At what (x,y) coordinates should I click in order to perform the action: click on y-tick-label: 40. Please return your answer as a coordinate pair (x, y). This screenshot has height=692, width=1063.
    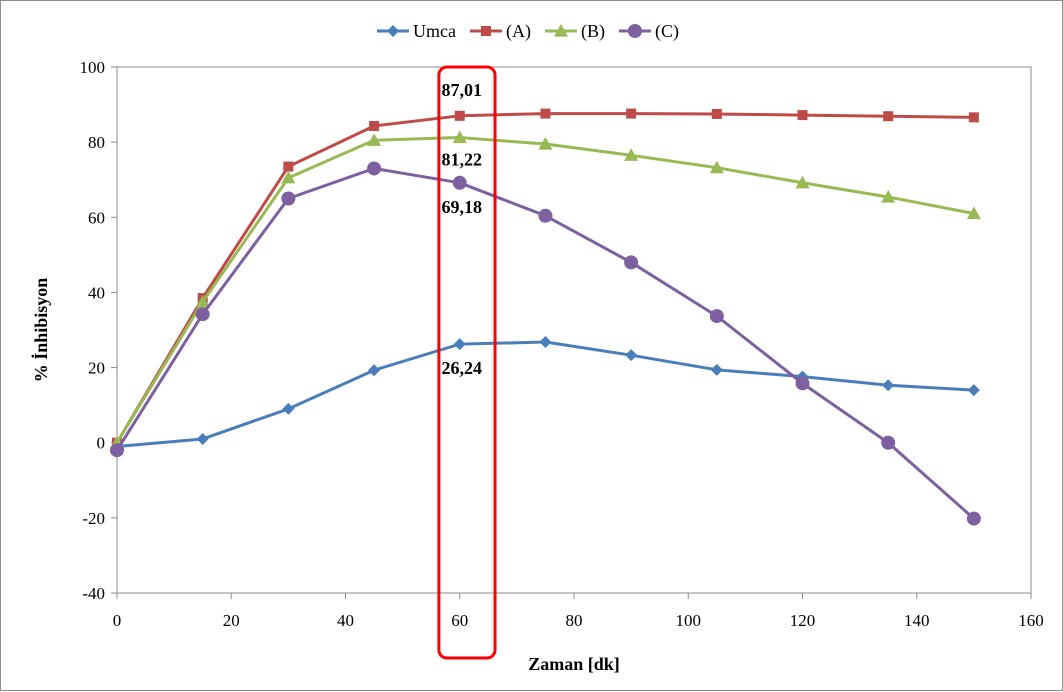
    Looking at the image, I should click on (96, 292).